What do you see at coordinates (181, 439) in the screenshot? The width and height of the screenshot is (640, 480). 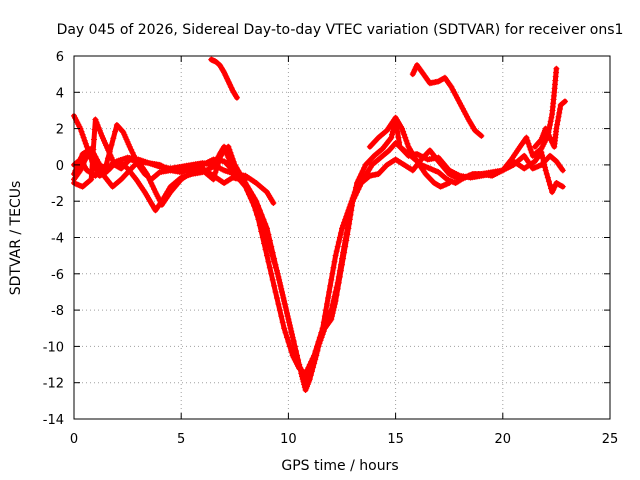 I see `x-tick-label: 5` at bounding box center [181, 439].